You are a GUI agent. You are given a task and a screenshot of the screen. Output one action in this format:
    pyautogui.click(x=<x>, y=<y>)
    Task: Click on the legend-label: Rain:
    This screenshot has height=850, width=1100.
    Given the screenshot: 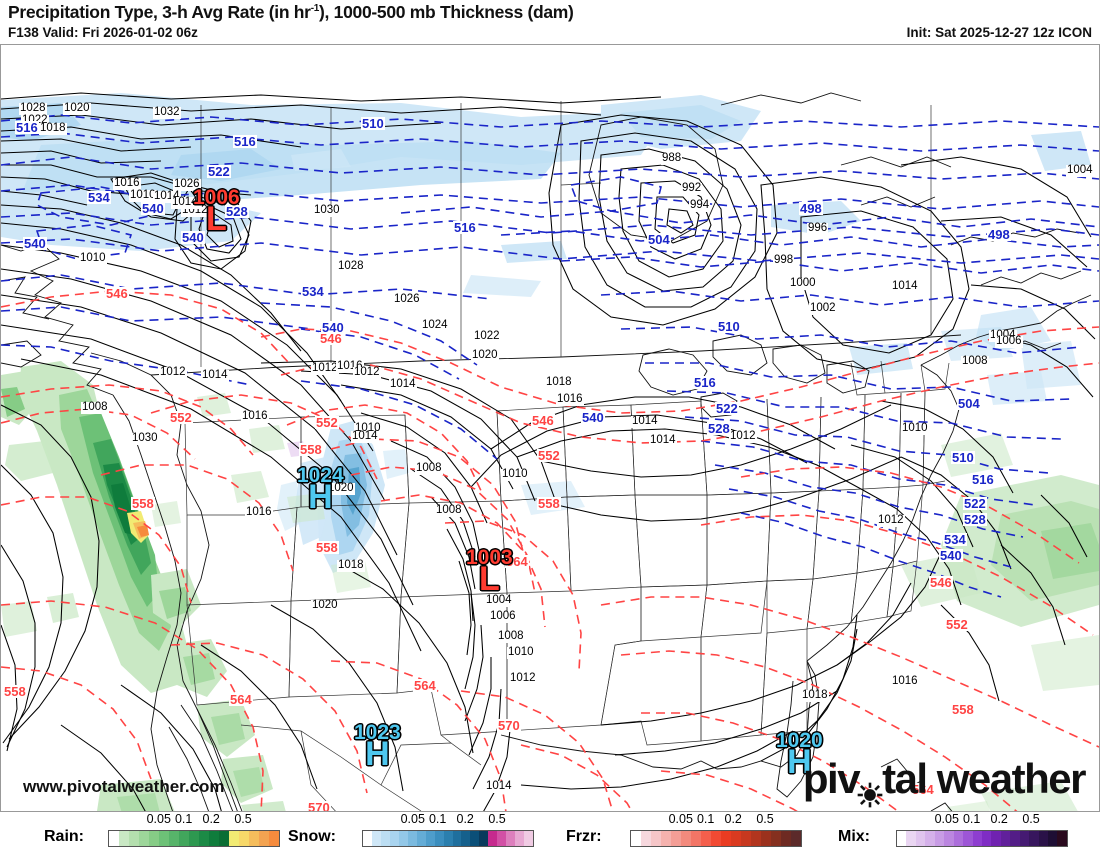 What is the action you would take?
    pyautogui.click(x=64, y=836)
    